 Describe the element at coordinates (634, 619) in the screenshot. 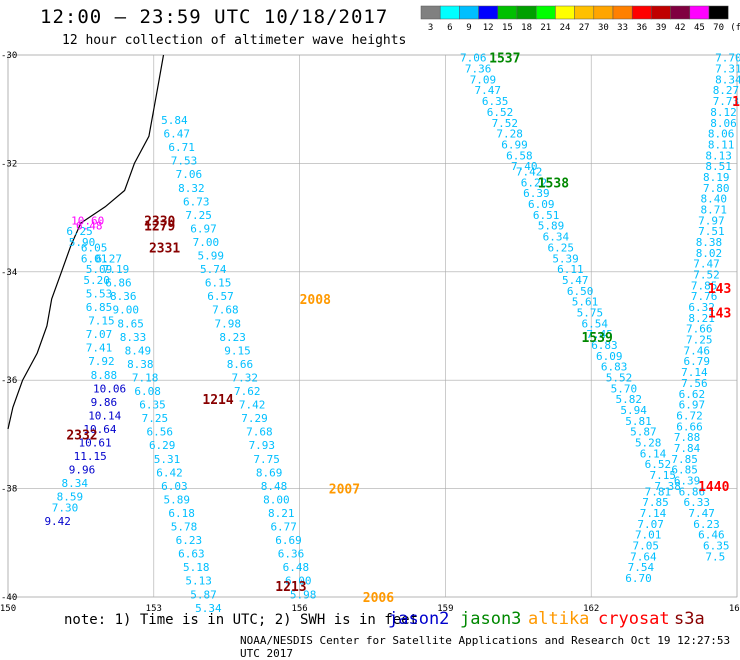

I see `legend-cryosat: cryosat` at that location.